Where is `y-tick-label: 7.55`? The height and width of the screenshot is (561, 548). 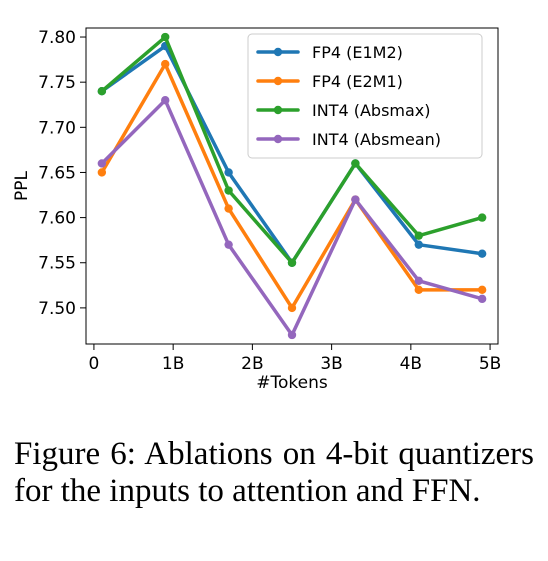 y-tick-label: 7.55 is located at coordinates (57, 264).